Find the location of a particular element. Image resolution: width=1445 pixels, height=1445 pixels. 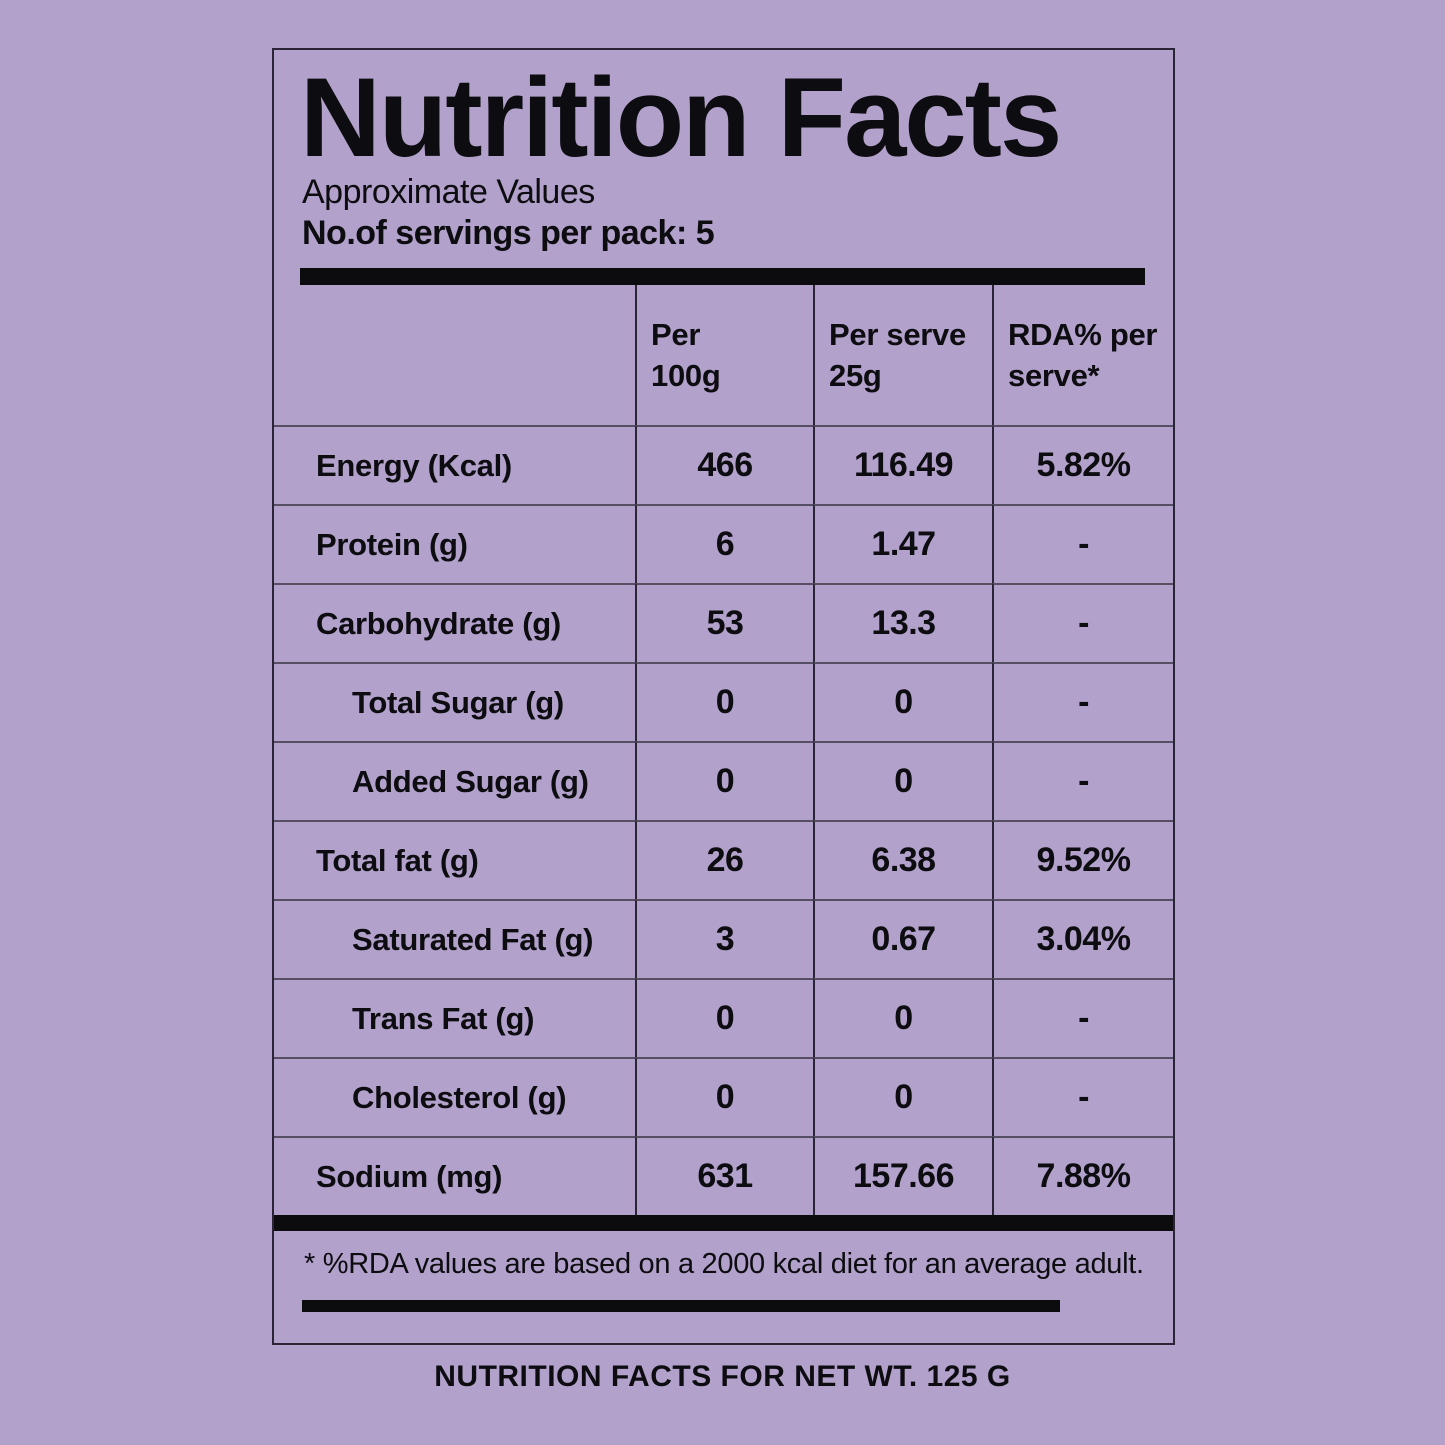

row-label: Sodium (mg) is located at coordinates (454, 1175).